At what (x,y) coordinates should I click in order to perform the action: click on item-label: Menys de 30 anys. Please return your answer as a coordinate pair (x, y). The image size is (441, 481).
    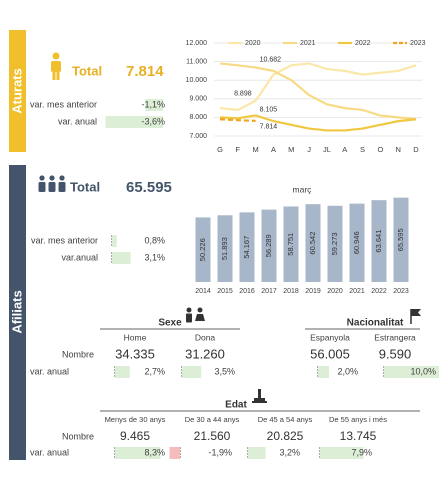
    Looking at the image, I should click on (135, 419).